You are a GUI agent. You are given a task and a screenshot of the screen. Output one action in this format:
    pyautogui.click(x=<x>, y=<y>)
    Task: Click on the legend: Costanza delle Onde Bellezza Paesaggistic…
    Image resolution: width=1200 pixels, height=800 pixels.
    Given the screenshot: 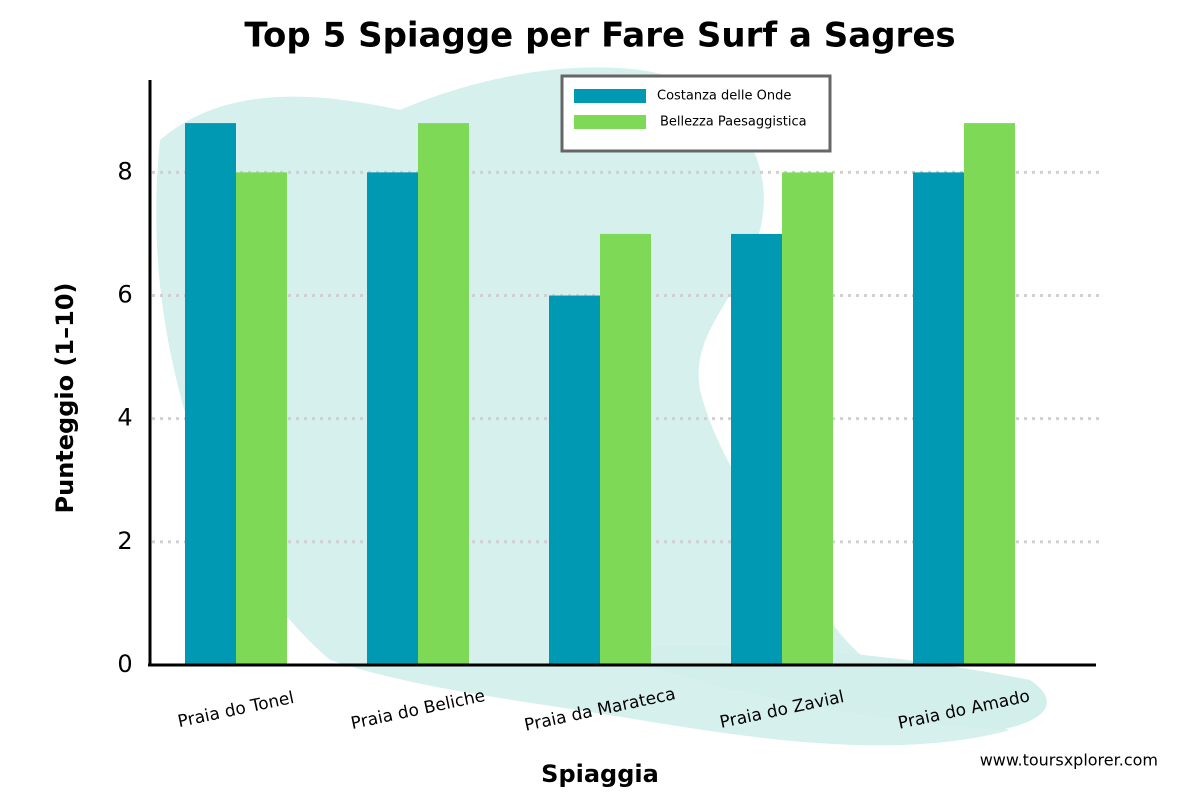 What is the action you would take?
    pyautogui.click(x=696, y=113)
    